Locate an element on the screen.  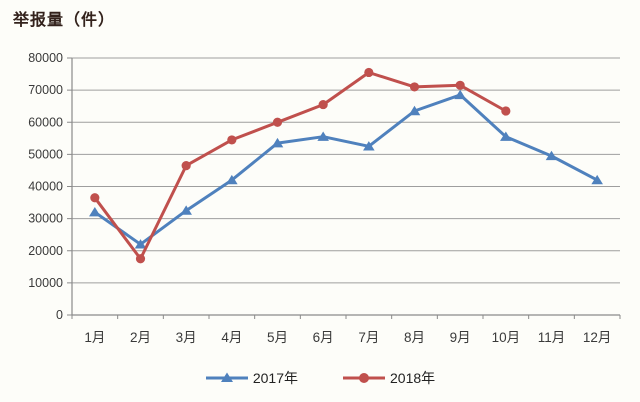
y-axis-label: 0 is located at coordinates (59, 315).